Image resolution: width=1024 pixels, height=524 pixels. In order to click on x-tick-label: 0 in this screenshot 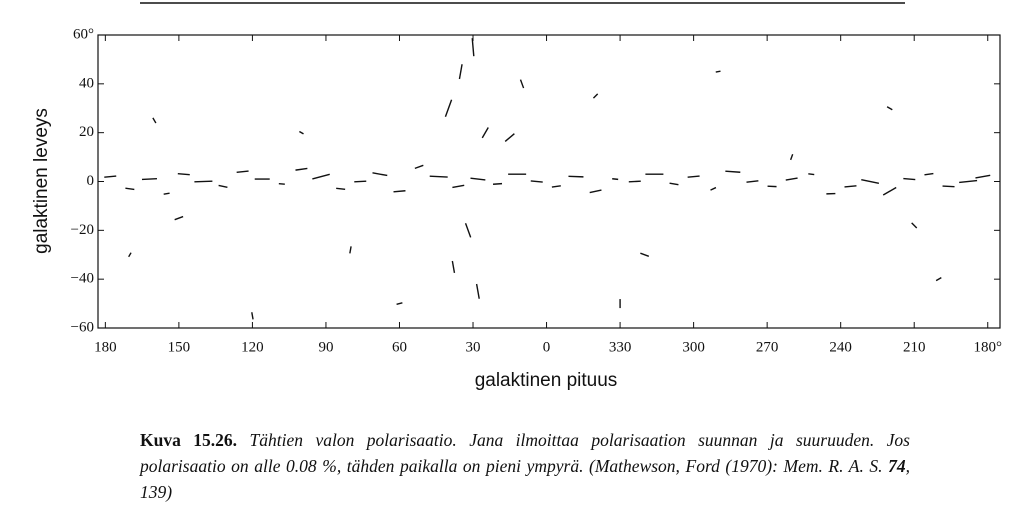, I will do `click(547, 347)`.